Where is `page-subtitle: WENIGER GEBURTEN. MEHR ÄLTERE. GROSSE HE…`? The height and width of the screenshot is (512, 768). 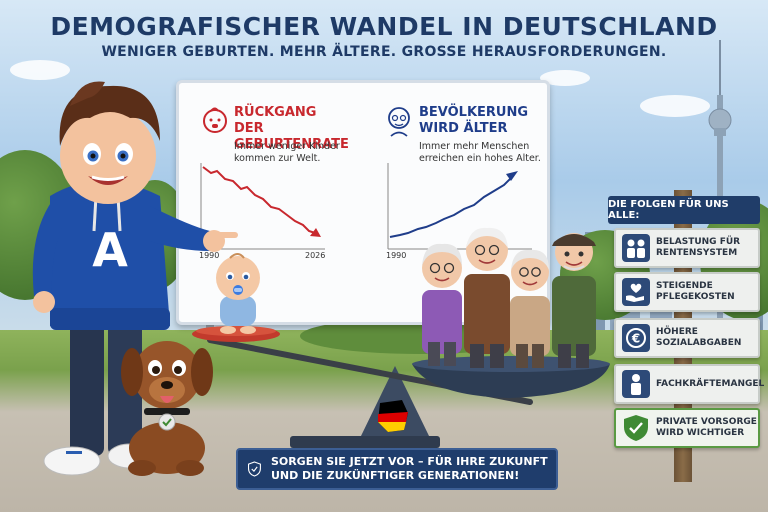 page-subtitle: WENIGER GEBURTEN. MEHR ÄLTERE. GROSSE HE… is located at coordinates (384, 52).